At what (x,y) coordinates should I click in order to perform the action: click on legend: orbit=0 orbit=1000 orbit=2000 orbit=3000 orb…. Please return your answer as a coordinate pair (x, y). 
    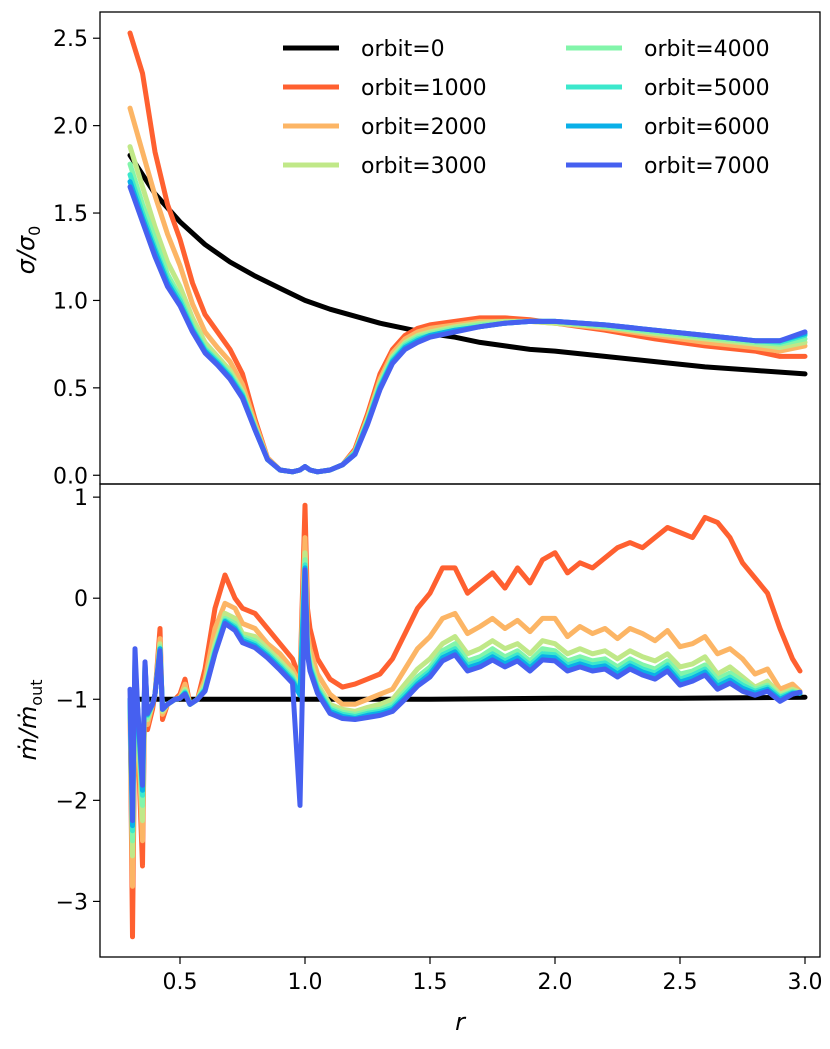
    Looking at the image, I should click on (526, 108).